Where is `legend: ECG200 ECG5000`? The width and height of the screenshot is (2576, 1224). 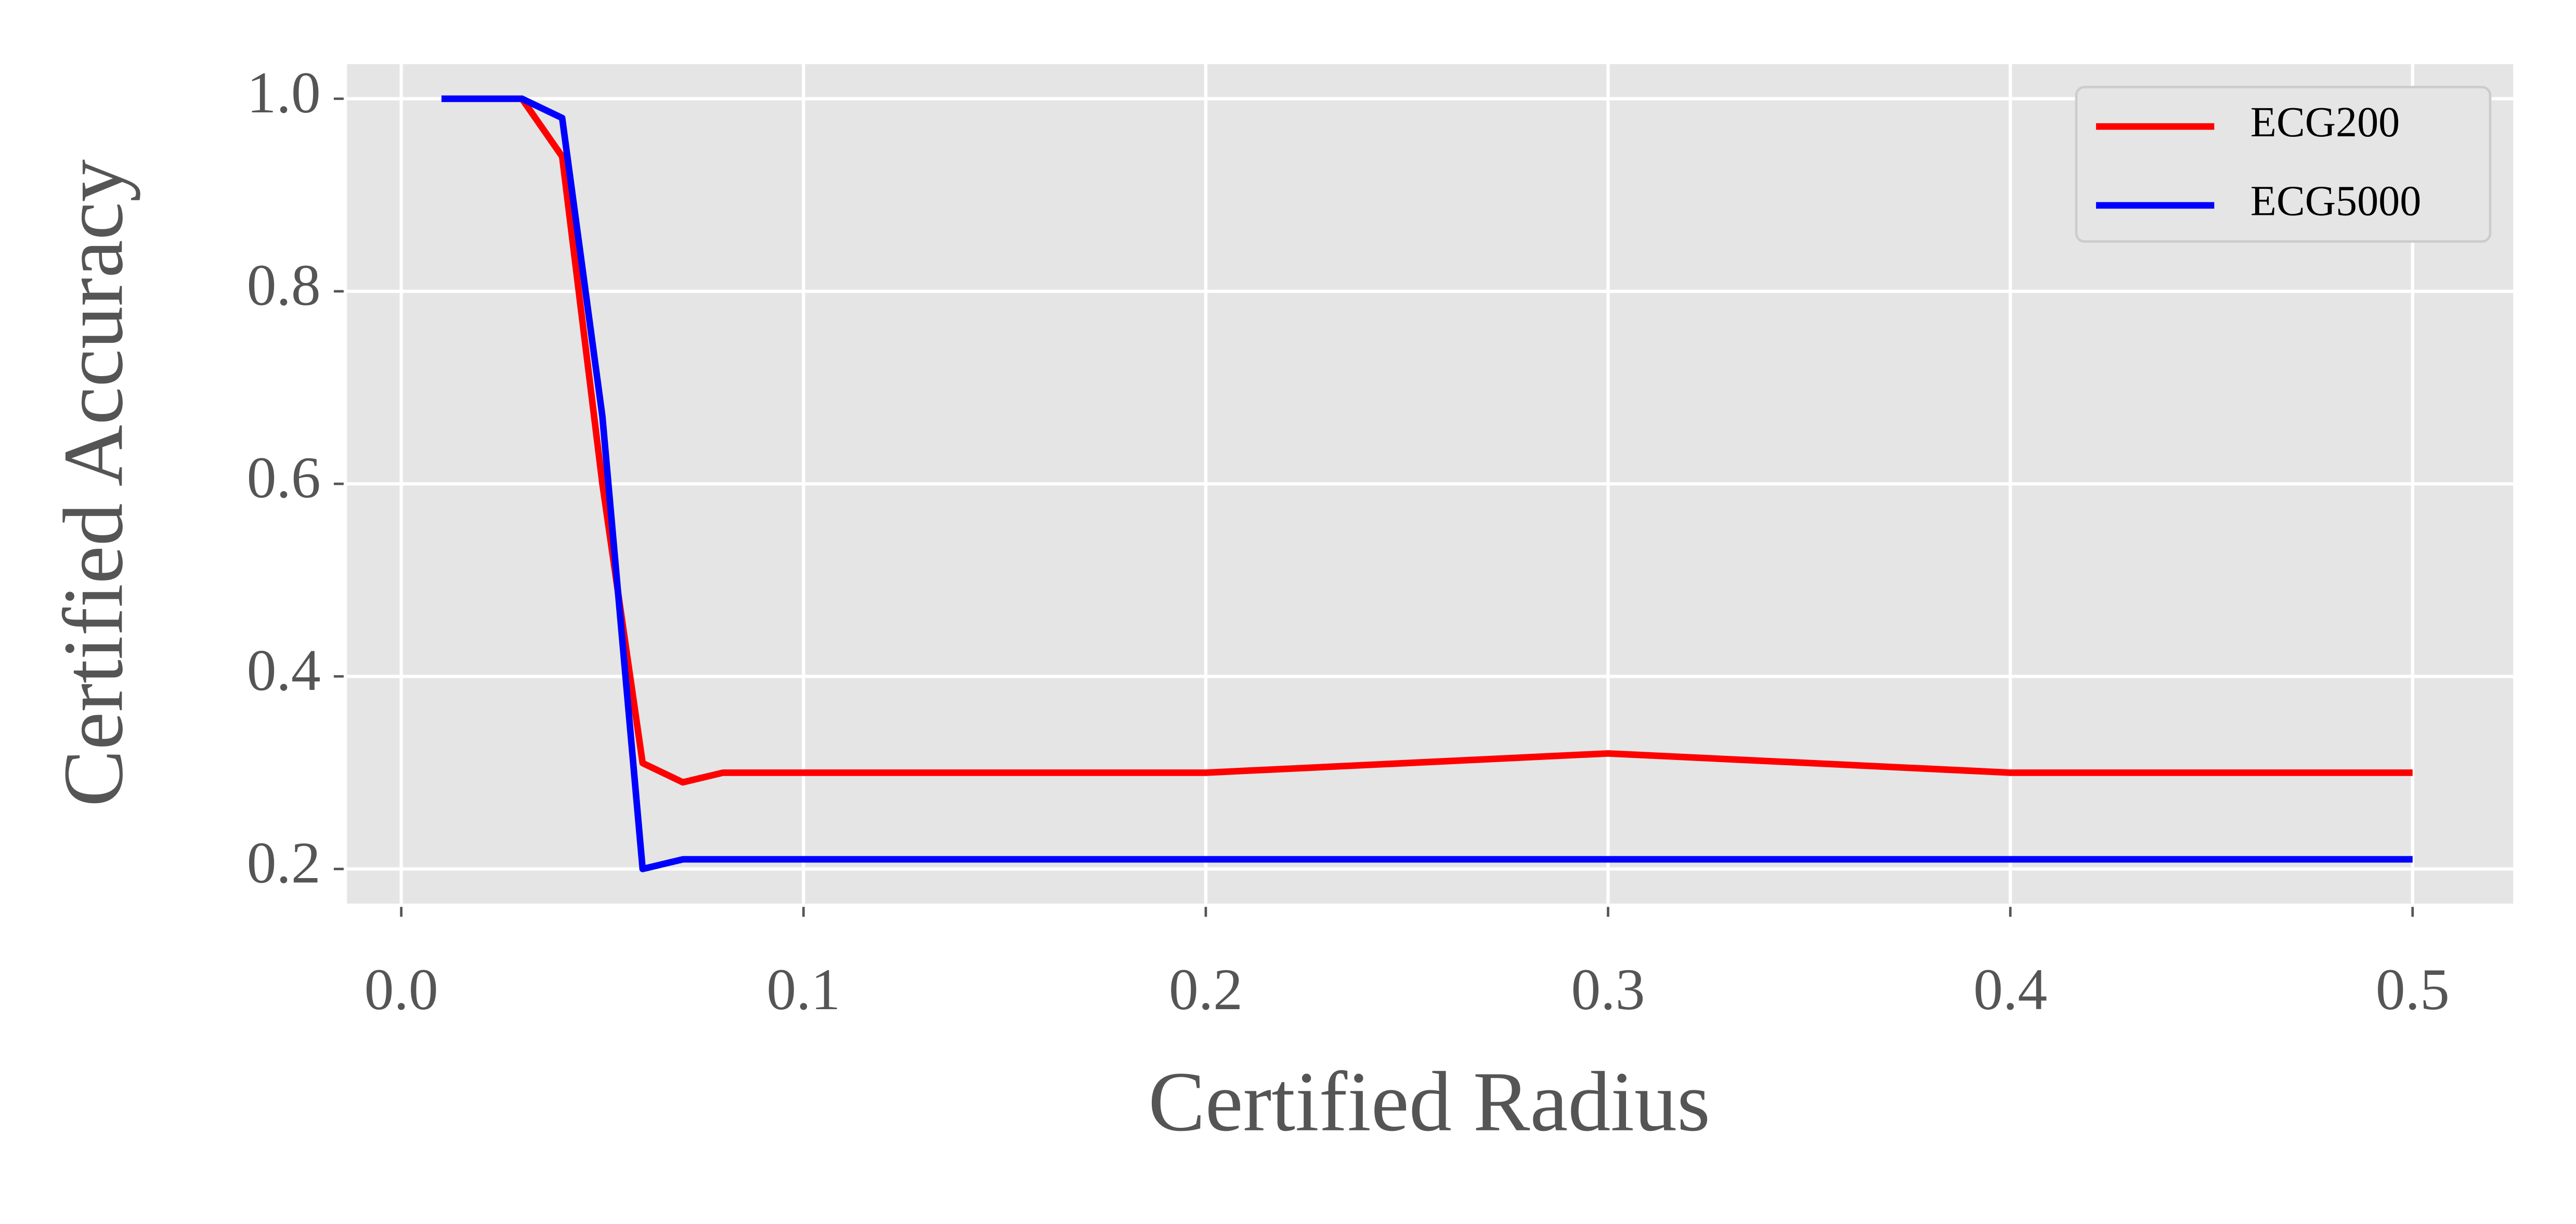 legend: ECG200 ECG5000 is located at coordinates (2283, 165).